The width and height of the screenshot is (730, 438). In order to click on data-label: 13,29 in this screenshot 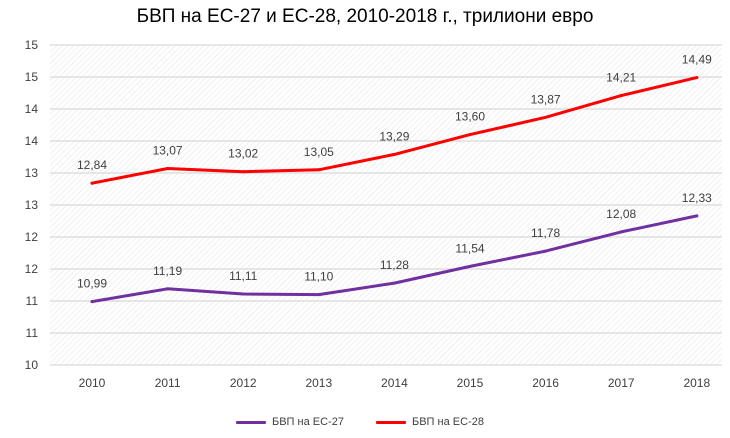, I will do `click(394, 136)`.